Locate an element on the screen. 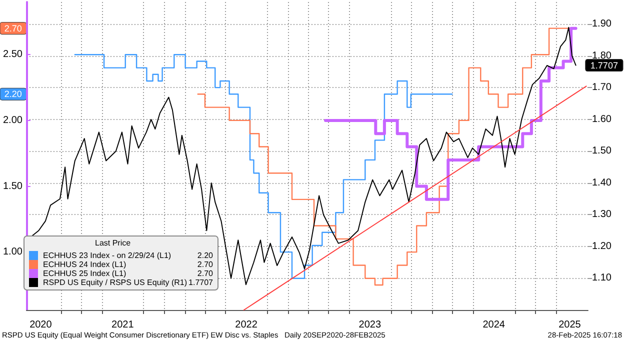 This screenshot has height=340, width=624. y2-tick-label: 1.20 is located at coordinates (602, 246).